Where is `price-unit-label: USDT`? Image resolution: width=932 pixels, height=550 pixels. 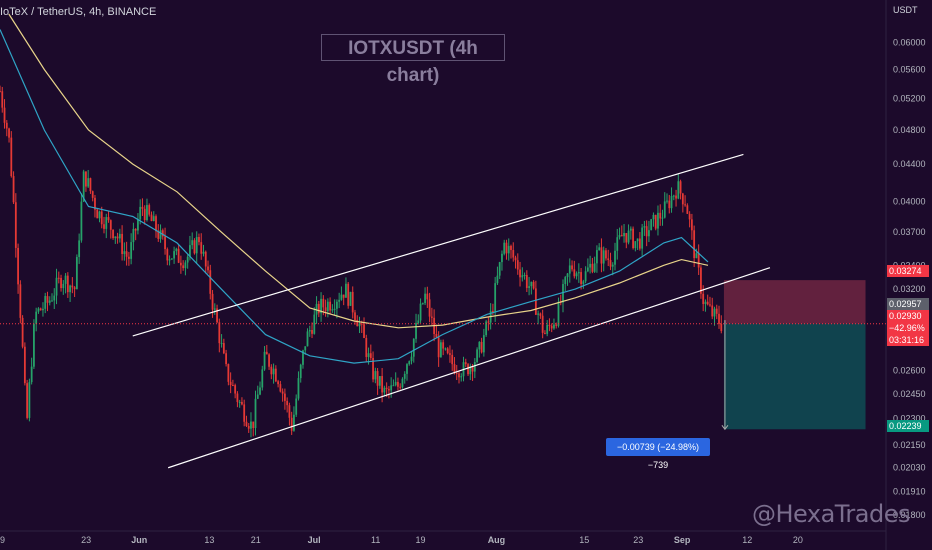
price-unit-label: USDT is located at coordinates (905, 10).